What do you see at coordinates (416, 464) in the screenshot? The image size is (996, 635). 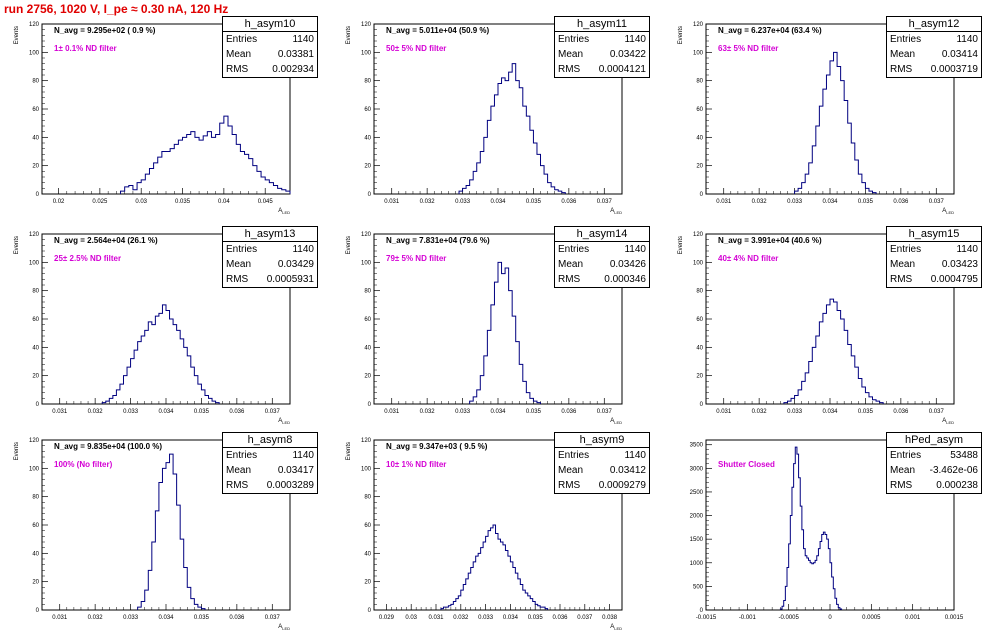 I see `filter-label: 10± 1% ND filter` at bounding box center [416, 464].